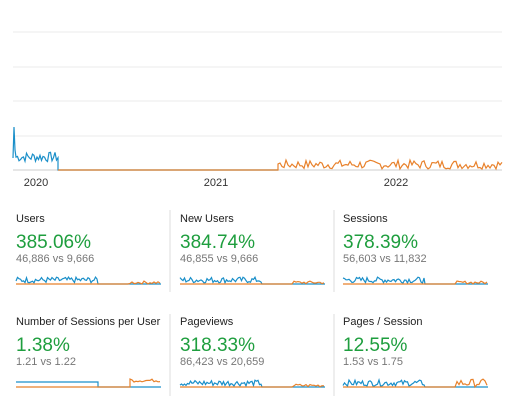 The height and width of the screenshot is (408, 513). I want to click on metric-detail: 86,423 vs 20,659, so click(222, 362).